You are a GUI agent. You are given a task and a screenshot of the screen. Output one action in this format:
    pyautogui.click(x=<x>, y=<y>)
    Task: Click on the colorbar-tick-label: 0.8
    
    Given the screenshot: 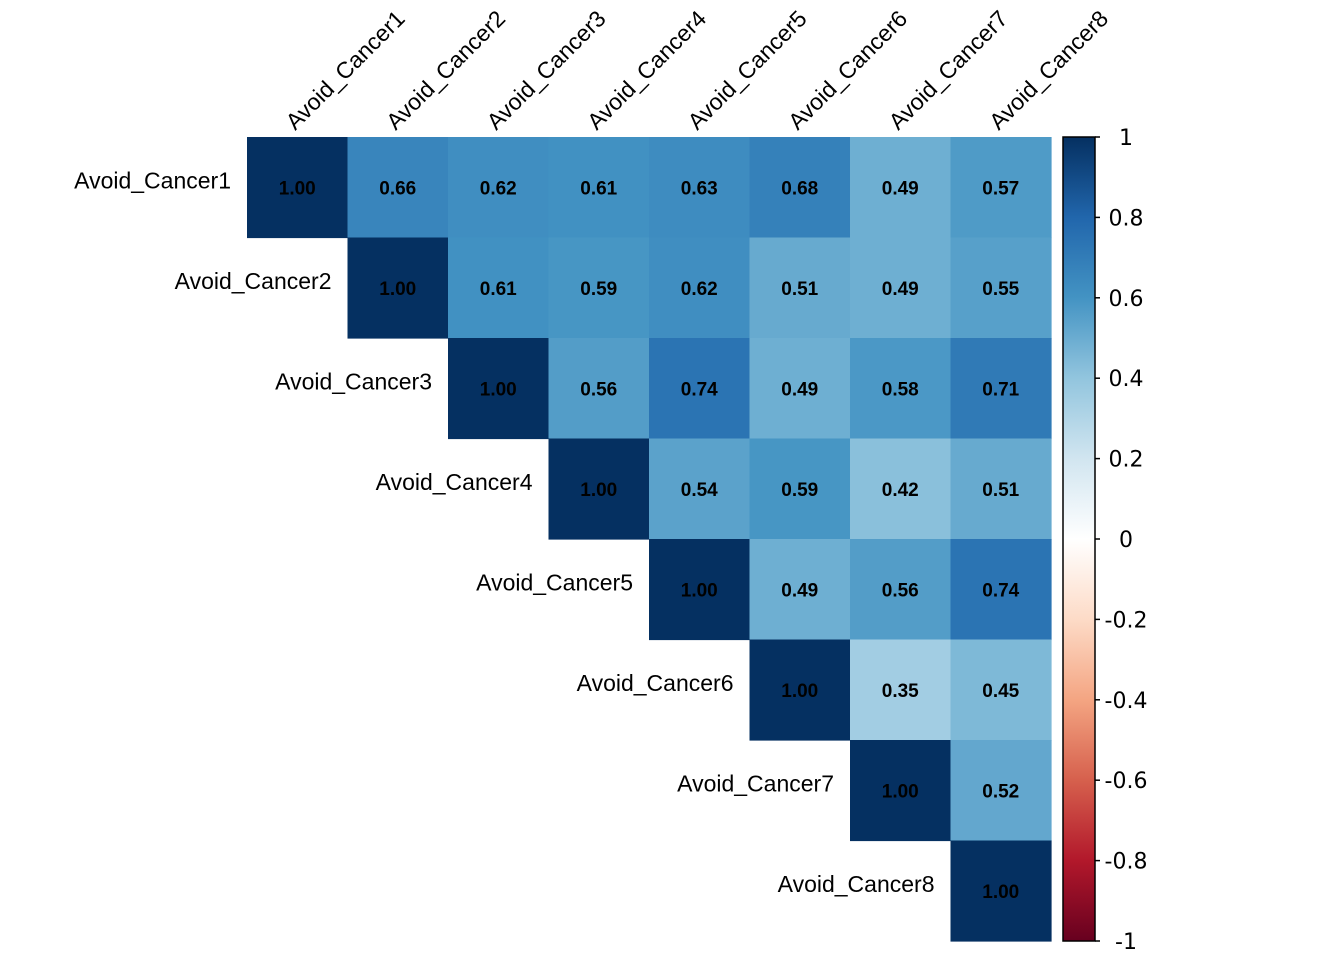 What is the action you would take?
    pyautogui.click(x=1126, y=218)
    